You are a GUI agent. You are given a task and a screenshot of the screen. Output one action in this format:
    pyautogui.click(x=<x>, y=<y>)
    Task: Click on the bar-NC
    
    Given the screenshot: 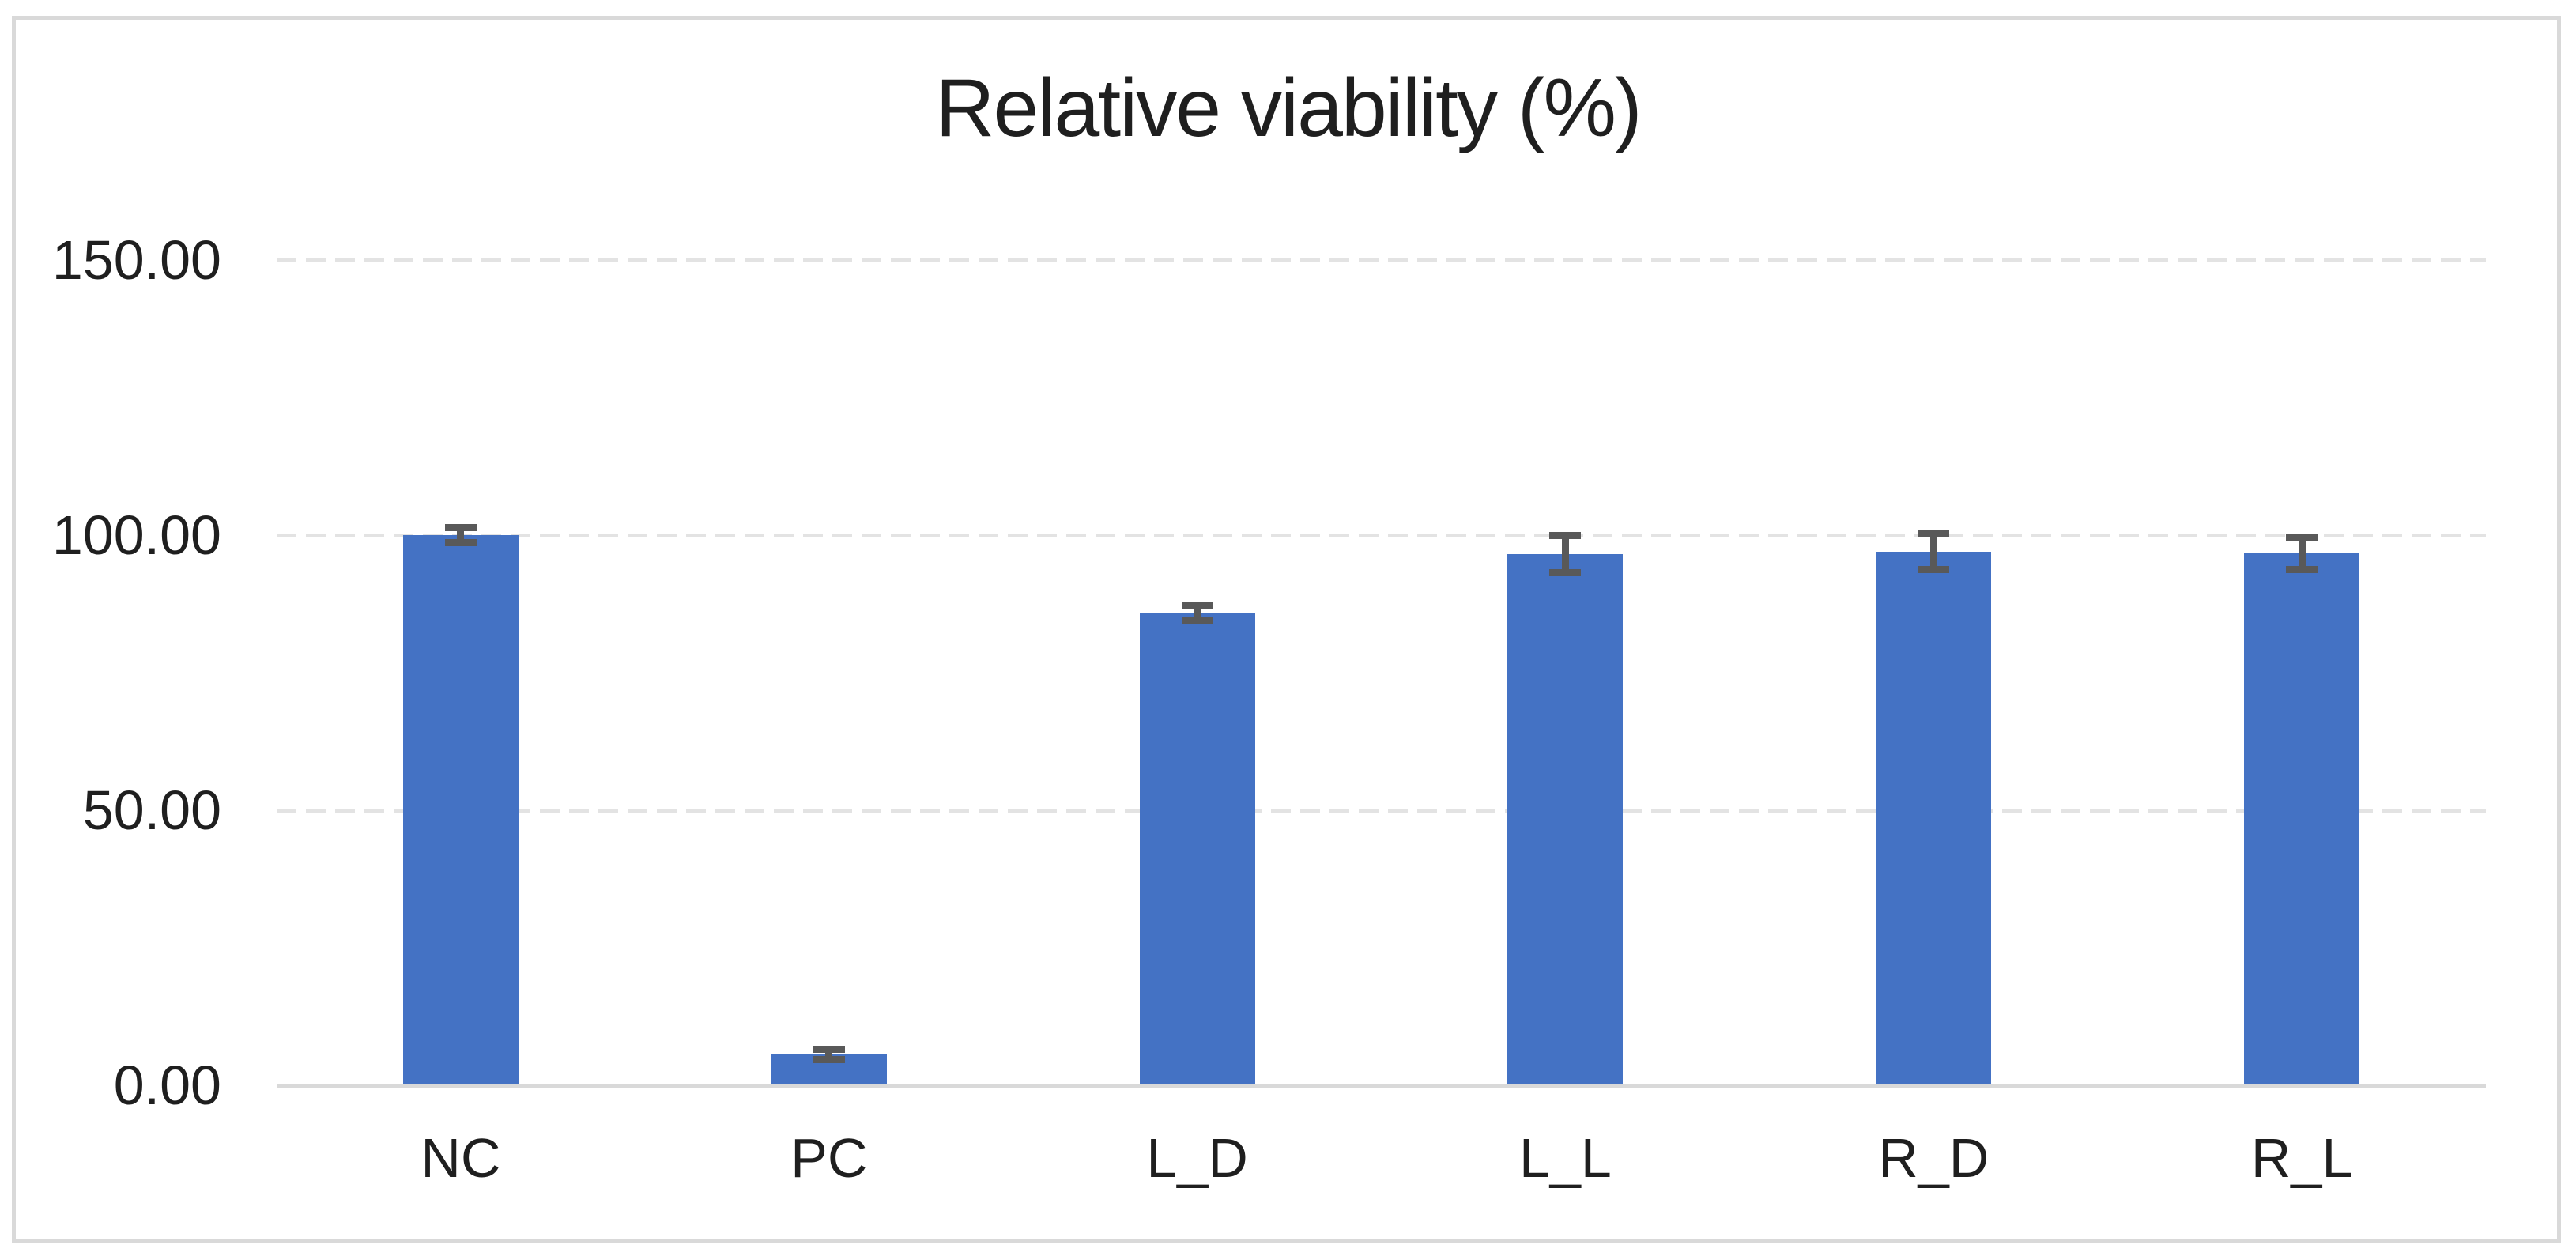 What is the action you would take?
    pyautogui.click(x=461, y=810)
    